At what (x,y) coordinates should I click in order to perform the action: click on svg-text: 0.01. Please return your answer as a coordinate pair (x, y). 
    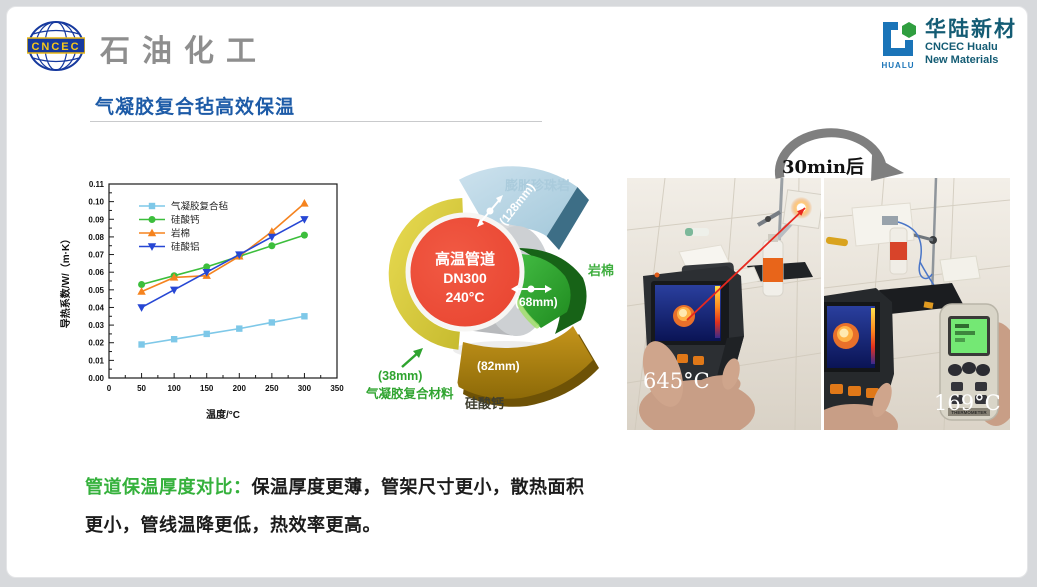
    Looking at the image, I should click on (96, 360).